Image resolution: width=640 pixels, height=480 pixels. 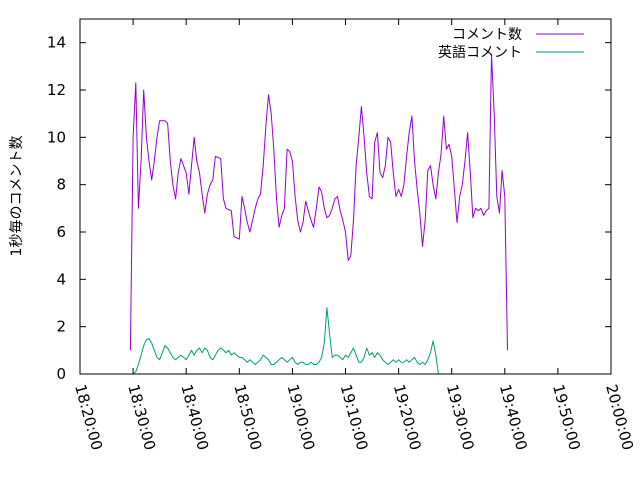 What do you see at coordinates (61, 232) in the screenshot?
I see `y-tick-label: 6` at bounding box center [61, 232].